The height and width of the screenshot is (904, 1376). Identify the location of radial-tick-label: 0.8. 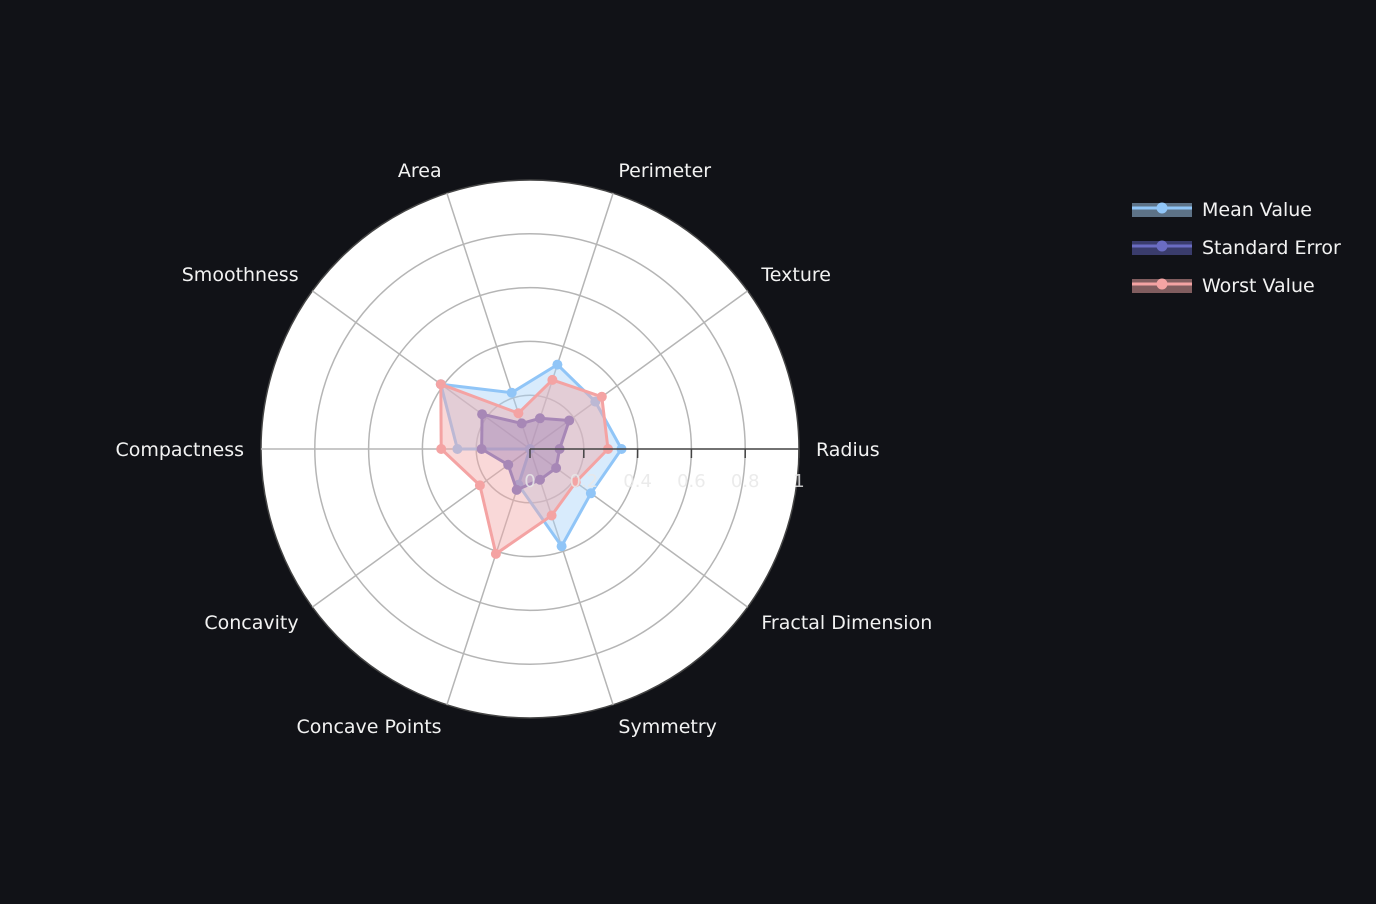
(745, 481).